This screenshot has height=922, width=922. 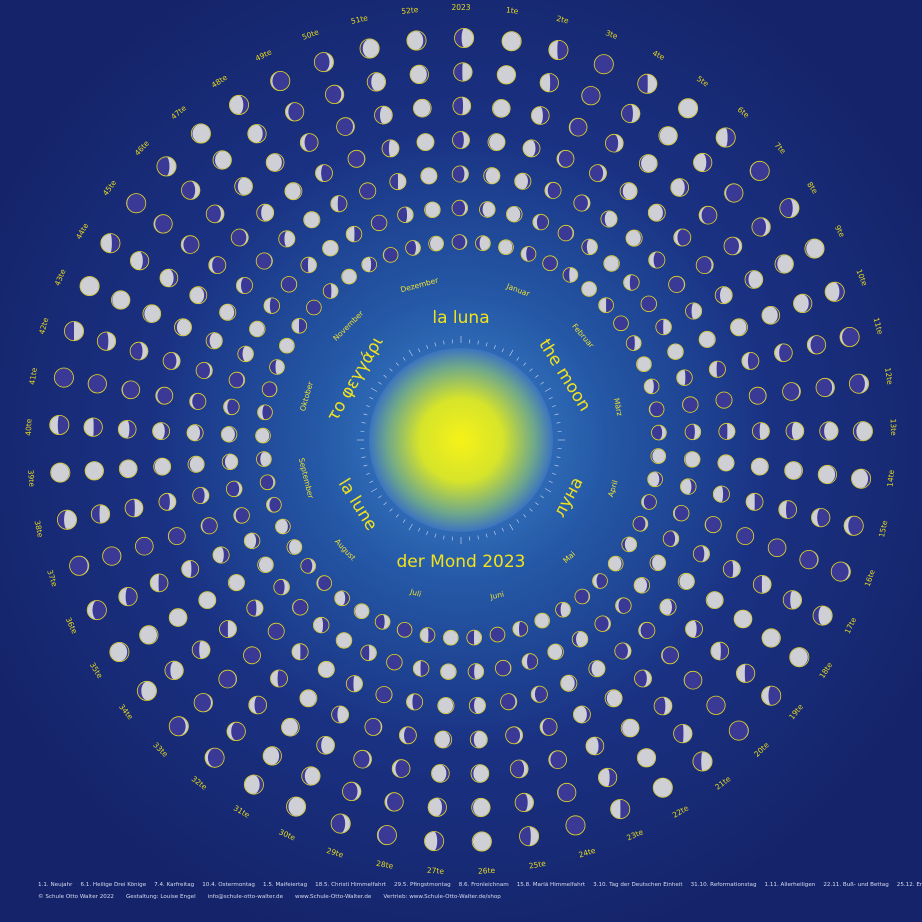 What do you see at coordinates (883, 528) in the screenshot?
I see `week-label: 15te` at bounding box center [883, 528].